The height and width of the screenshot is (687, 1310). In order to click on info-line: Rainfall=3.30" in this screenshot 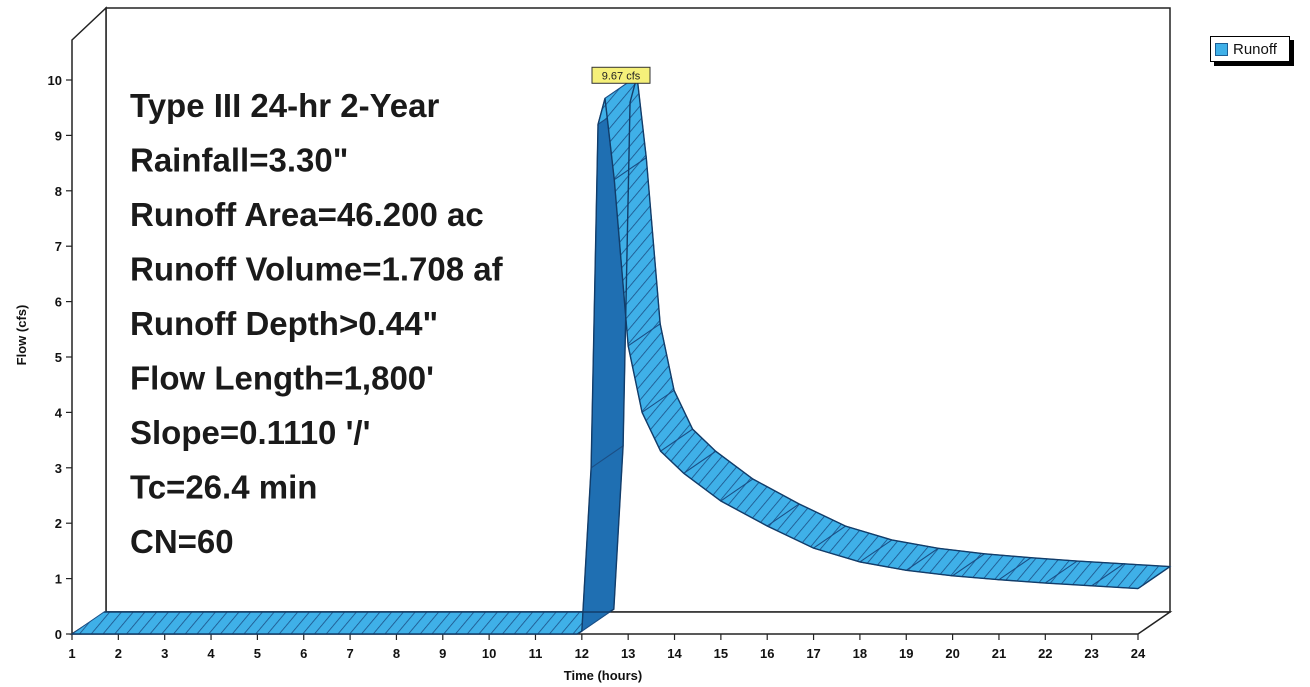, I will do `click(239, 160)`.